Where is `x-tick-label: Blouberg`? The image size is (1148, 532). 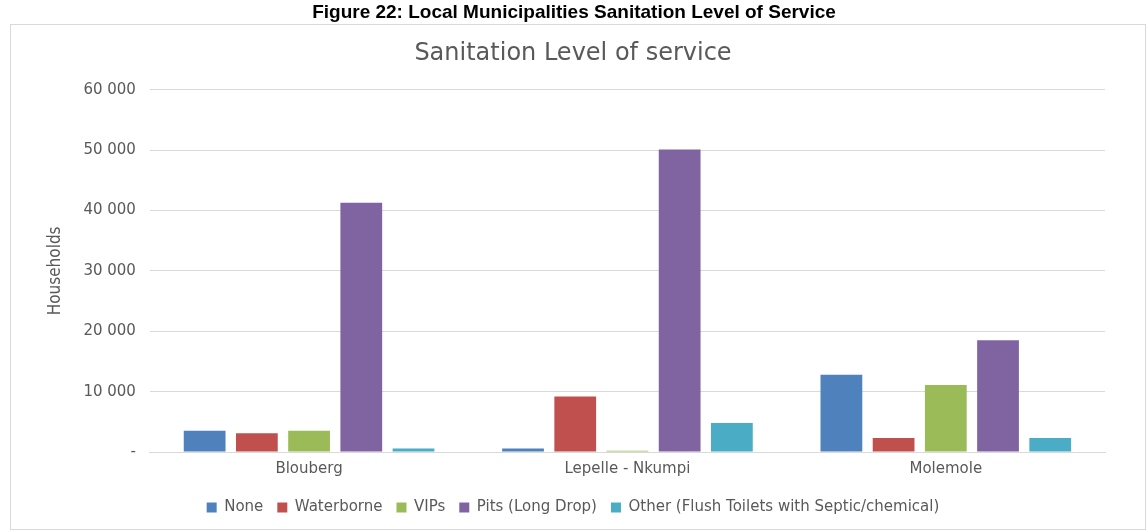
x-tick-label: Blouberg is located at coordinates (309, 467).